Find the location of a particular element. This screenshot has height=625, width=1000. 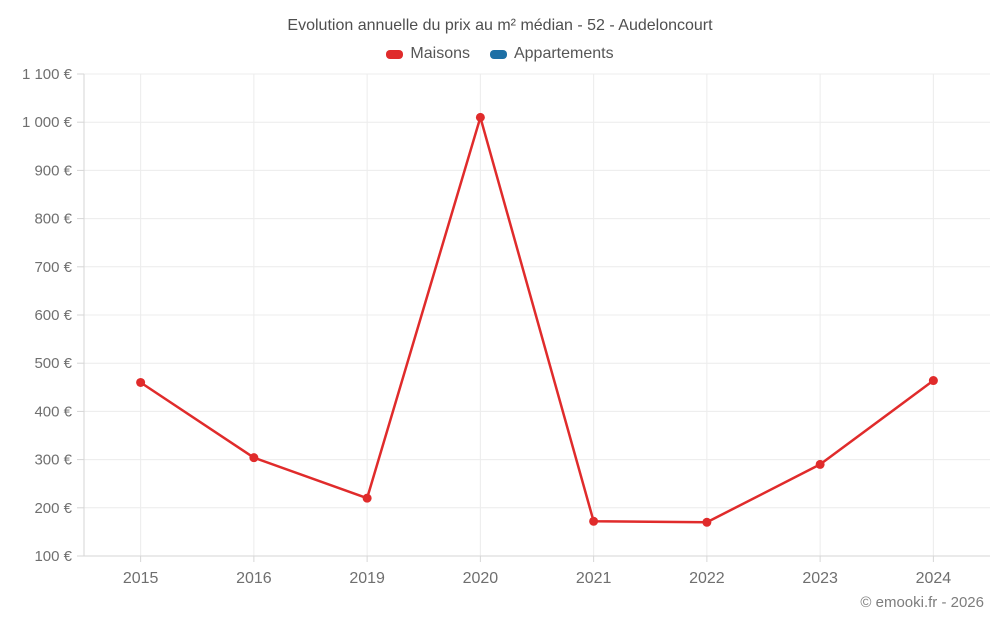

y-tick-label: 200 € is located at coordinates (53, 508).